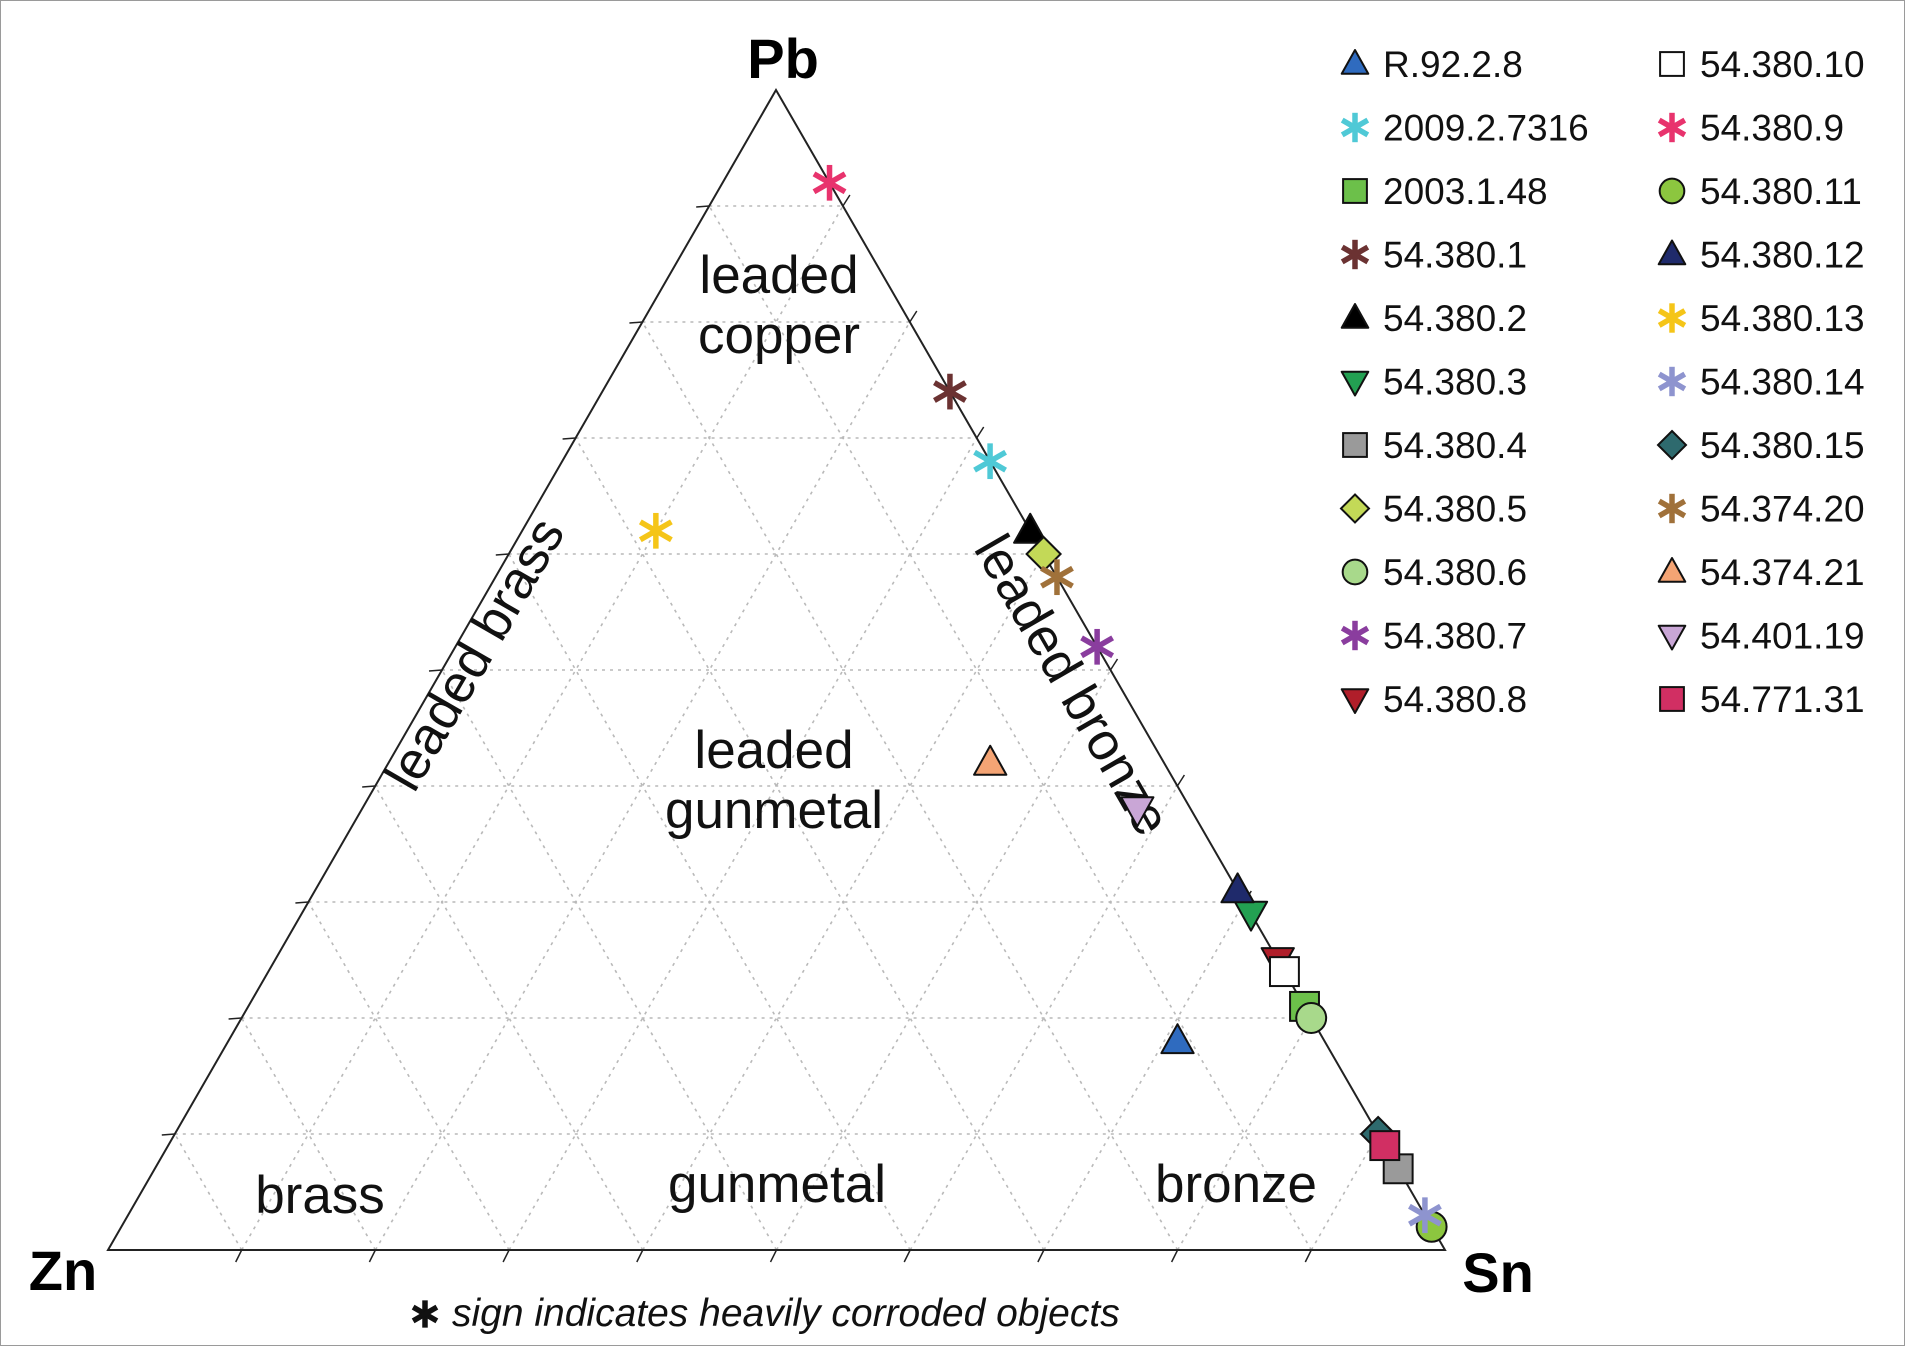 Image resolution: width=1907 pixels, height=1348 pixels. I want to click on note-asterisk, so click(425, 1314).